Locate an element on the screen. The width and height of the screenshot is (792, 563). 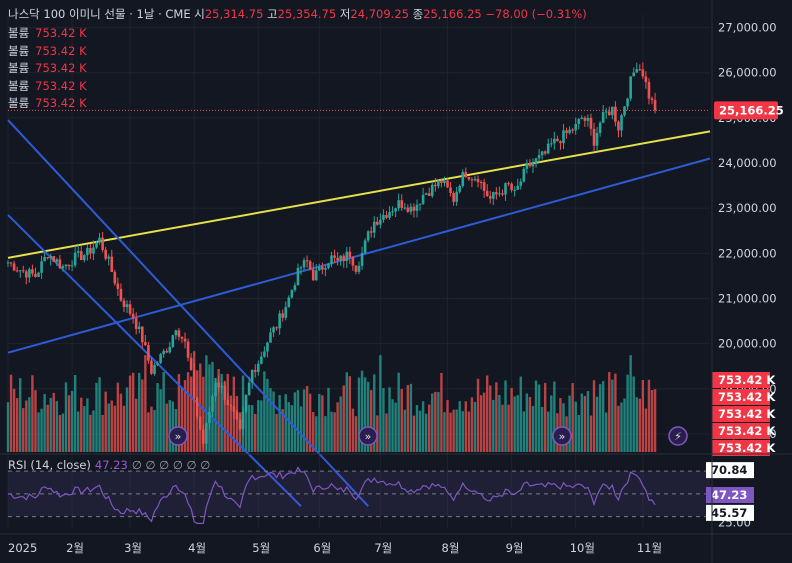
close-value: 25,166.25 is located at coordinates (452, 14).